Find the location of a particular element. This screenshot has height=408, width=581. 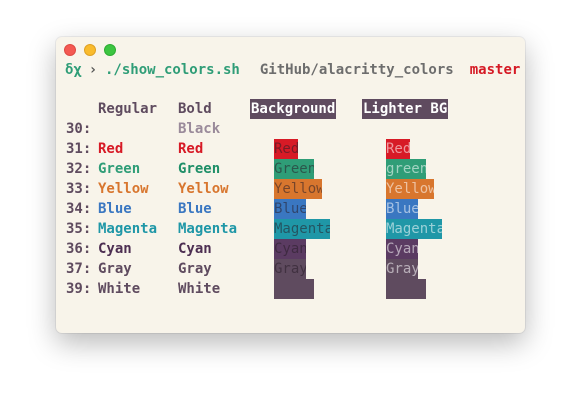

color-code: 37: is located at coordinates (79, 269).